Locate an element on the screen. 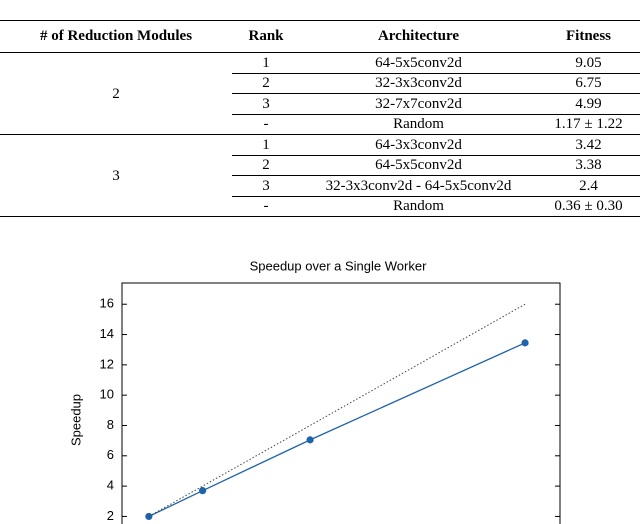 The height and width of the screenshot is (524, 640). table-cell: 3.38 is located at coordinates (588, 165).